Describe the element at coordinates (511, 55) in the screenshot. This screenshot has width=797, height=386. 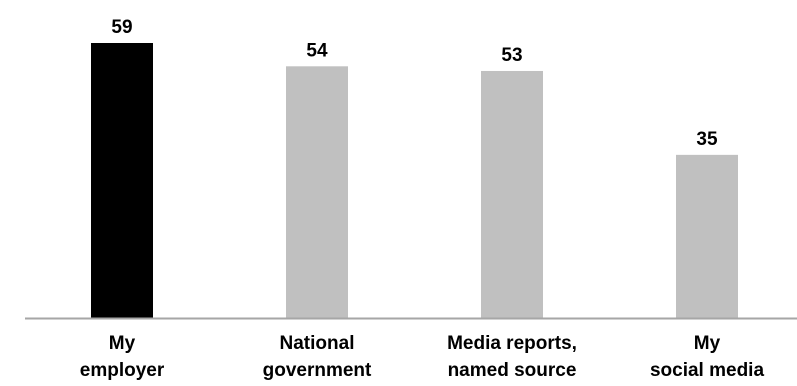
I see `data-label-2: 53` at that location.